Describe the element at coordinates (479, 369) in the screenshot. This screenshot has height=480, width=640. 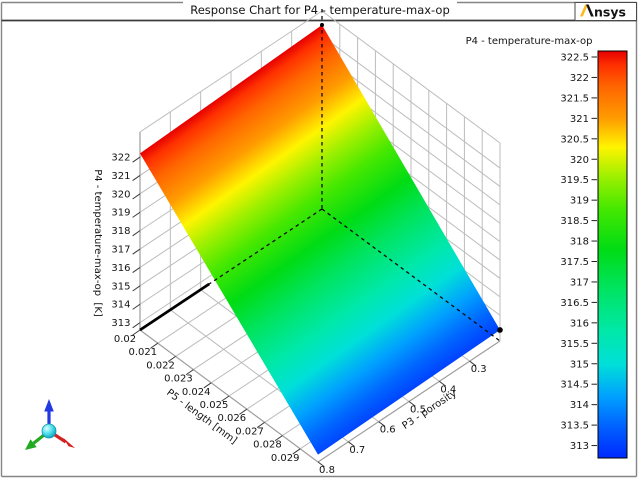
I see `y-tick-label: 0.3` at that location.